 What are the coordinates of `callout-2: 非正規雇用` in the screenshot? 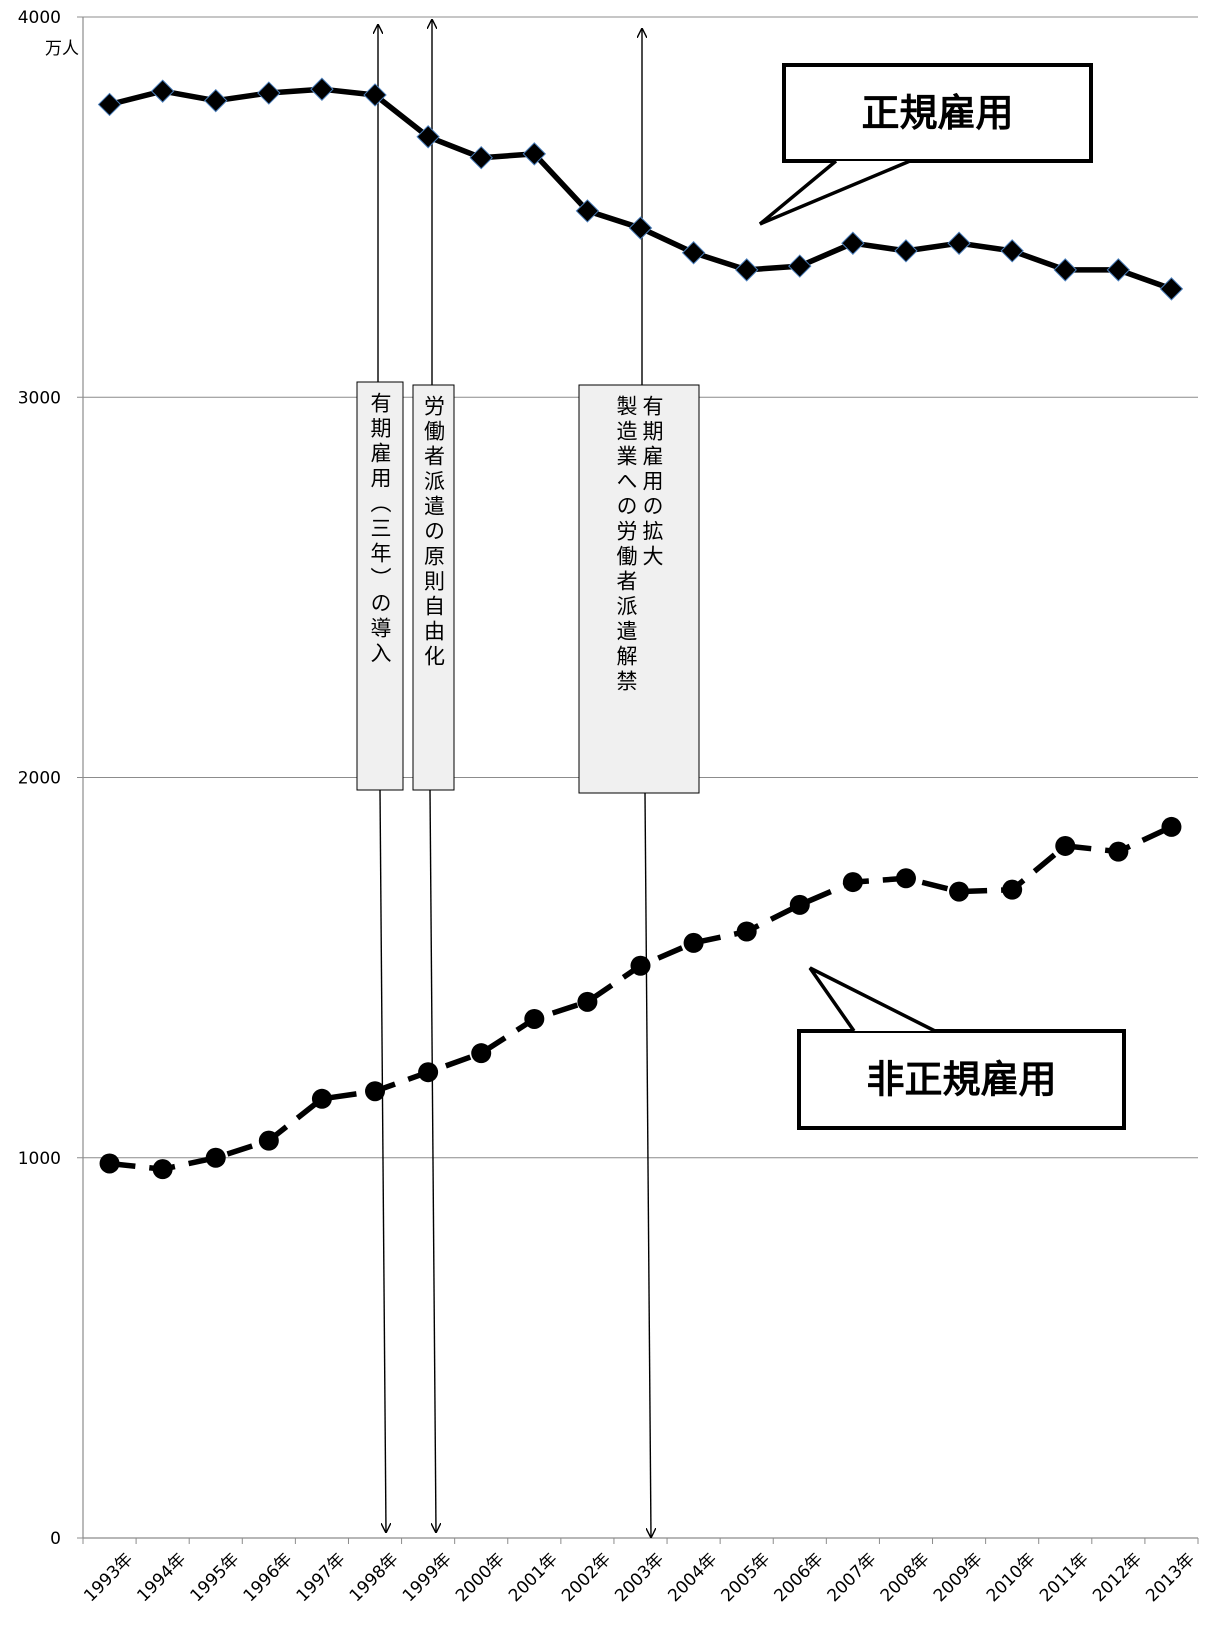 It's located at (961, 1048).